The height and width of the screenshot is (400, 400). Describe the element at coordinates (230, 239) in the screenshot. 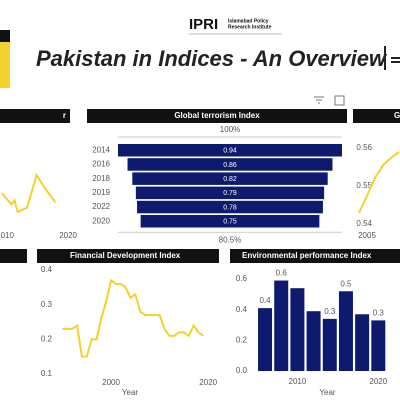

I see `funnel-bottom-label: 80.5%` at that location.